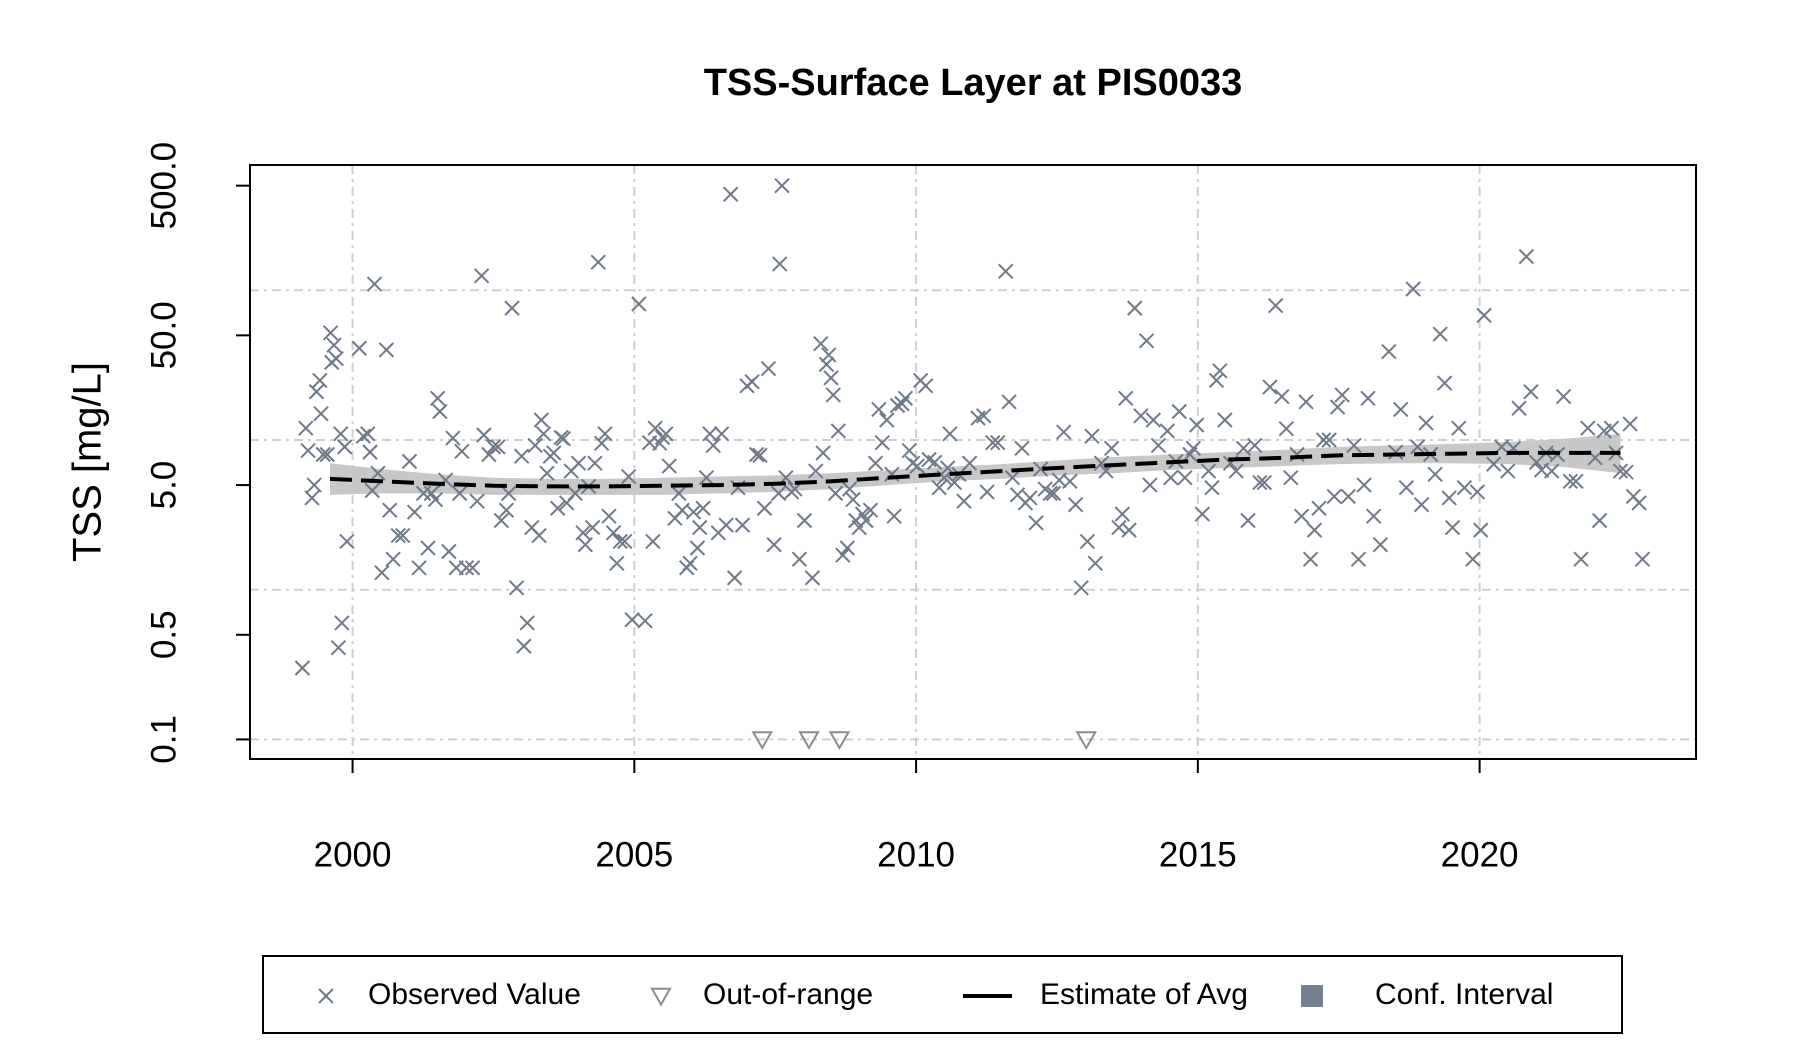 This screenshot has width=1800, height=1050. What do you see at coordinates (88, 462) in the screenshot?
I see `y-axis-label: TSS [mg/L]` at bounding box center [88, 462].